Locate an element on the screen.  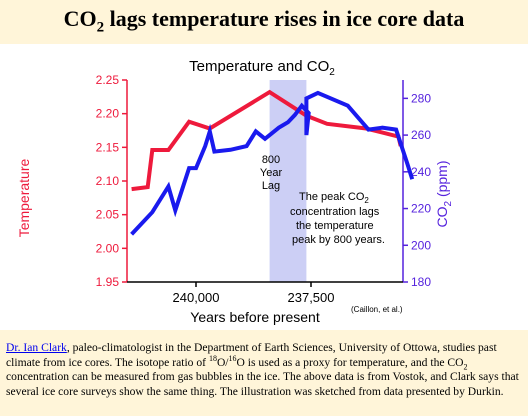
co2-tick-label: 260 is located at coordinates (421, 135).